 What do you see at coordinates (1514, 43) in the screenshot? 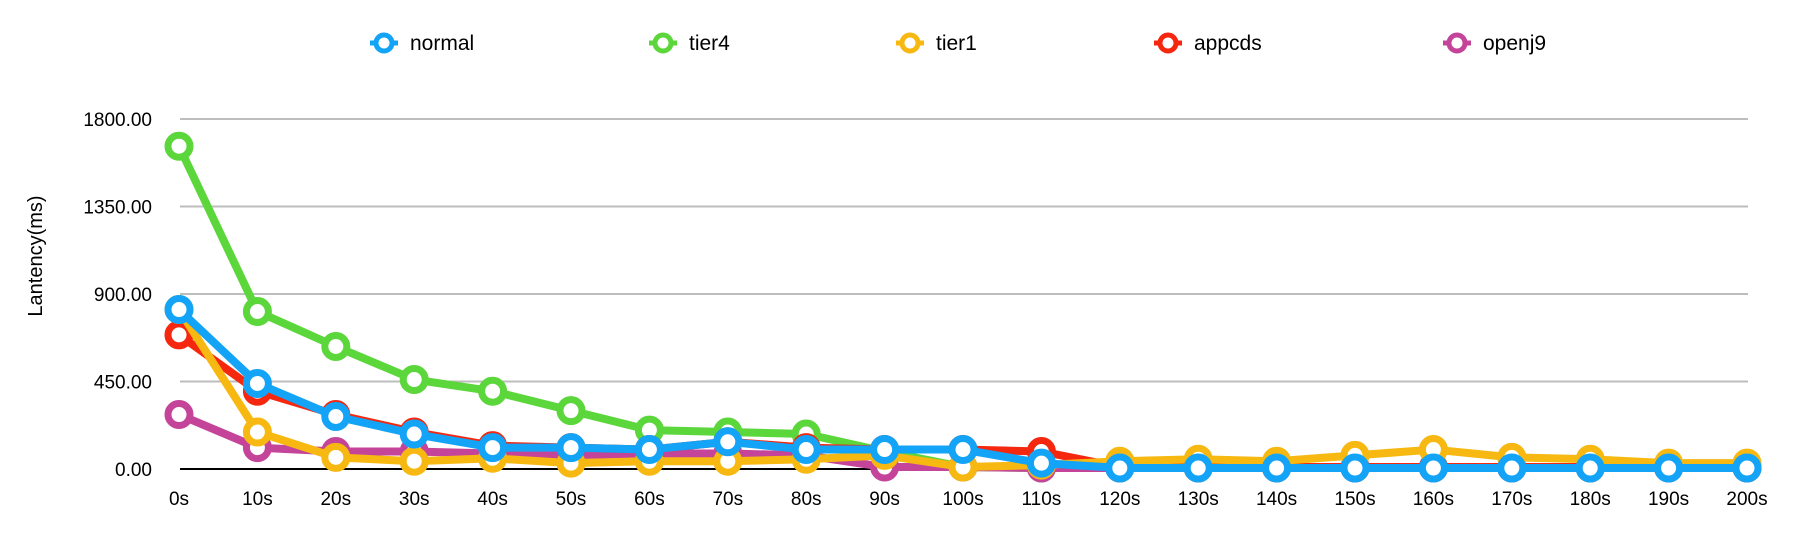
I see `legend-label: openj9` at bounding box center [1514, 43].